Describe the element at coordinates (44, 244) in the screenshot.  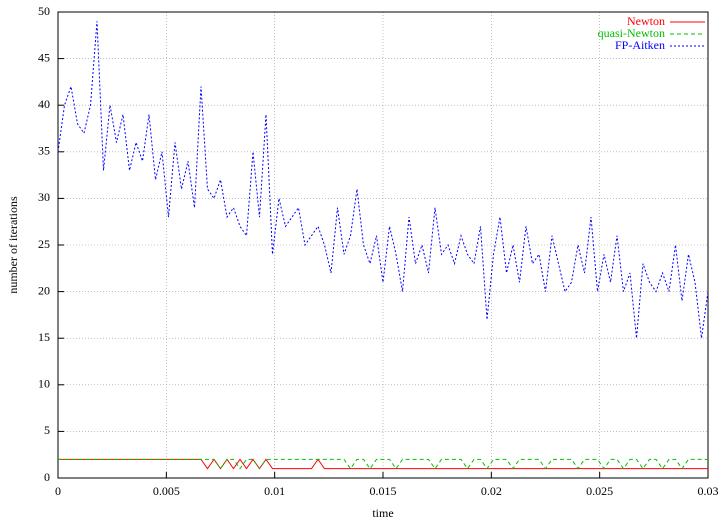
I see `y-tick-label: 25` at that location.